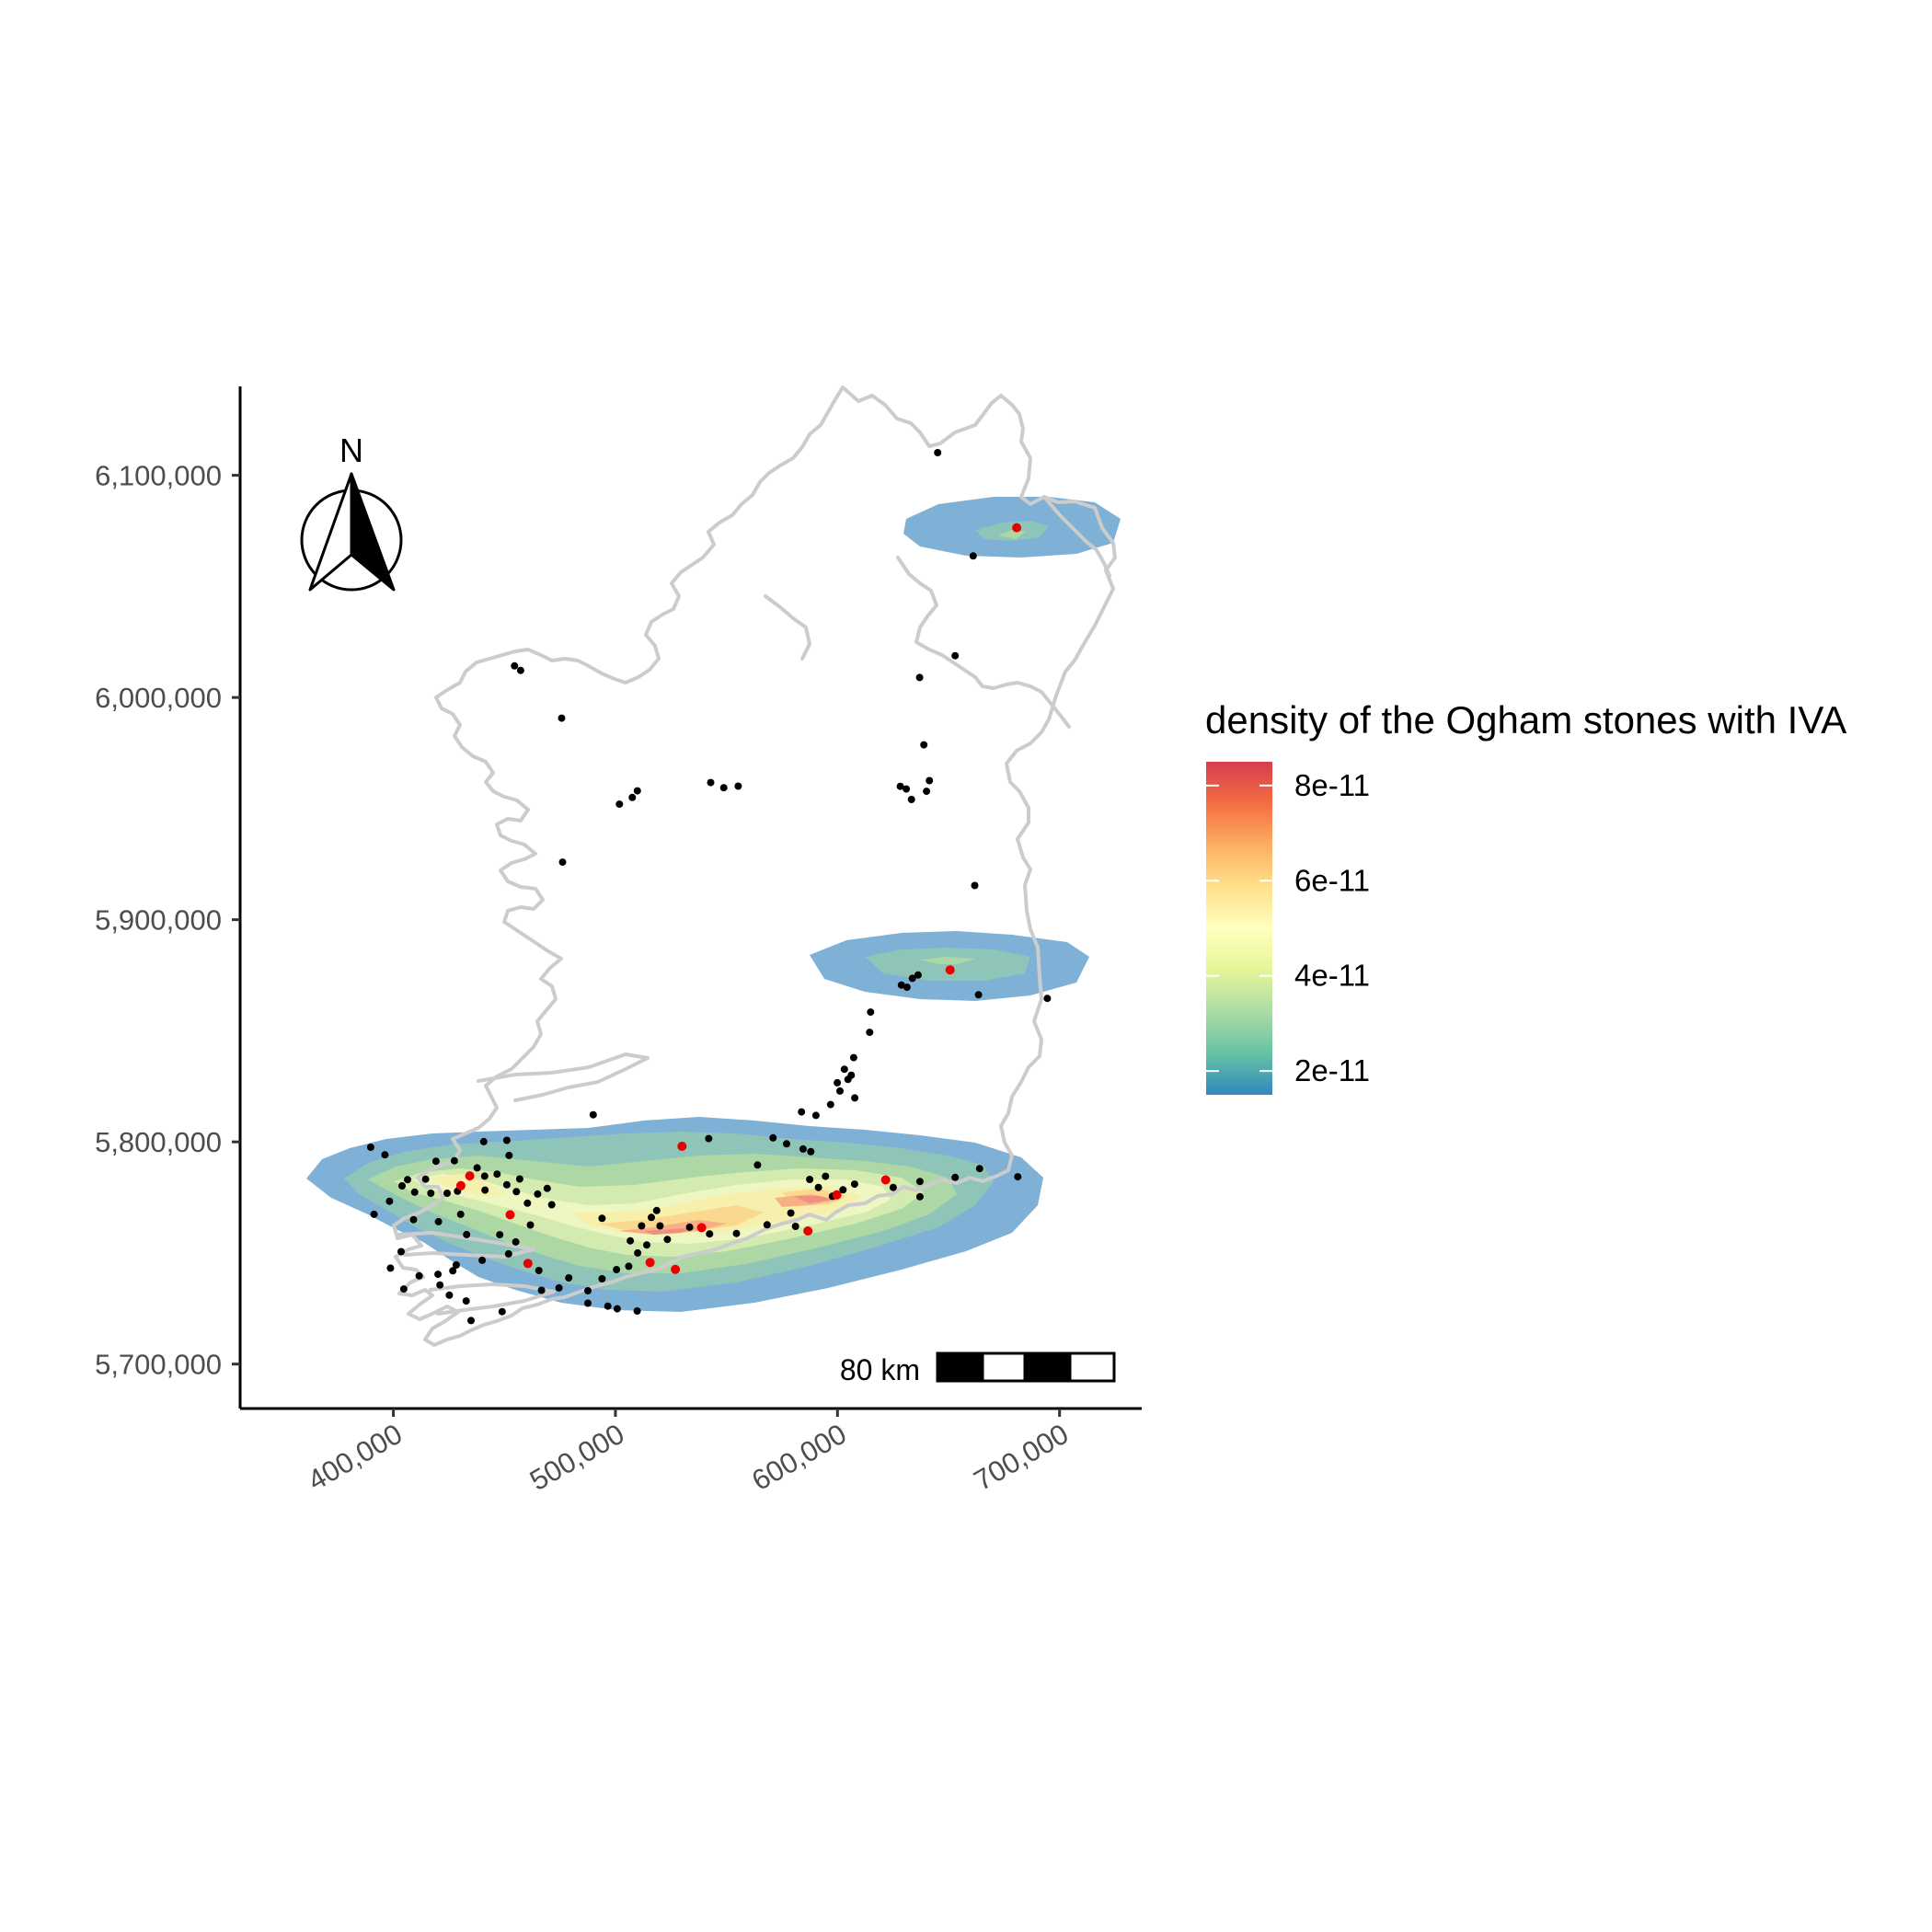  Describe the element at coordinates (1239, 928) in the screenshot. I see `legend-colorbar` at that location.